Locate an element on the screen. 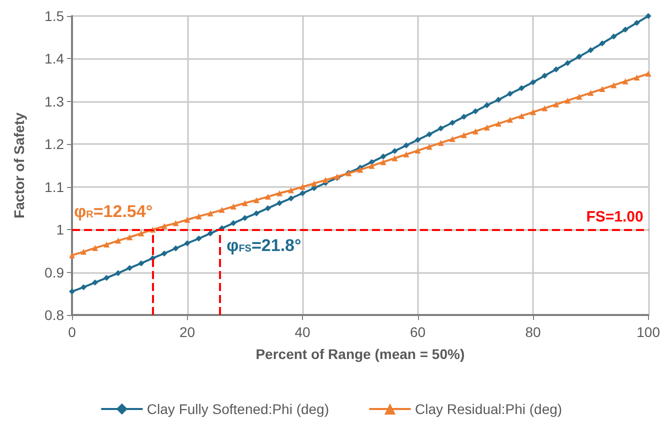 The image size is (663, 433). y-tick-label: 1 is located at coordinates (60, 230).